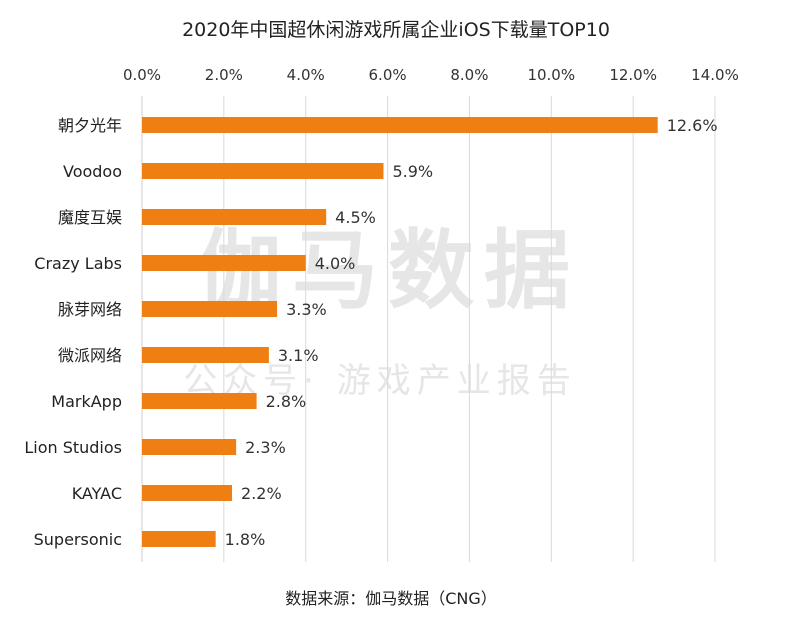 The width and height of the screenshot is (793, 622). What do you see at coordinates (78, 263) in the screenshot?
I see `category-label: Crazy Labs` at bounding box center [78, 263].